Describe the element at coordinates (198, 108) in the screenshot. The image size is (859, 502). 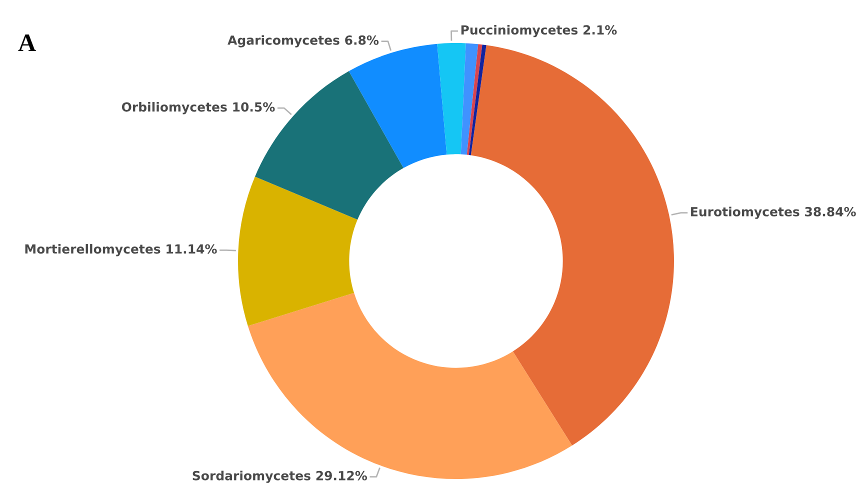
I see `slice-label: Orbiliomycetes 10.5%` at that location.